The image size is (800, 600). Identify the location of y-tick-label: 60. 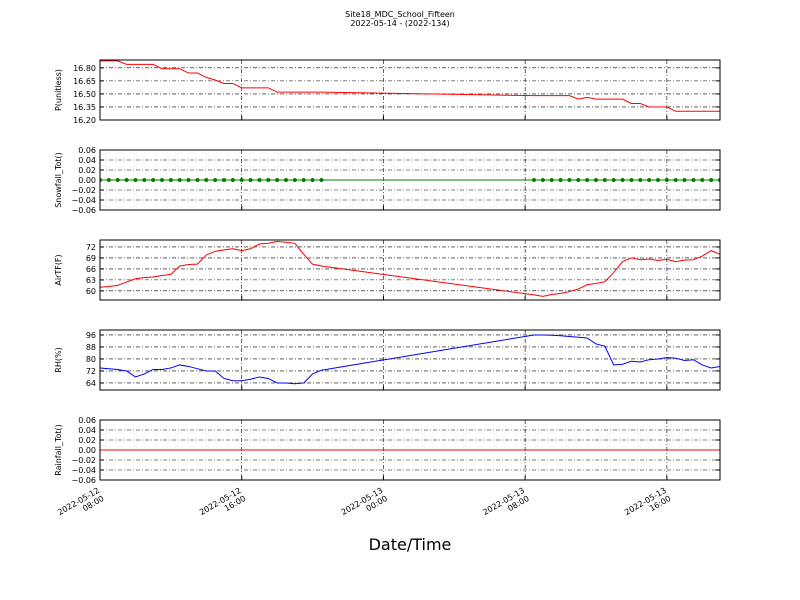
(91, 291).